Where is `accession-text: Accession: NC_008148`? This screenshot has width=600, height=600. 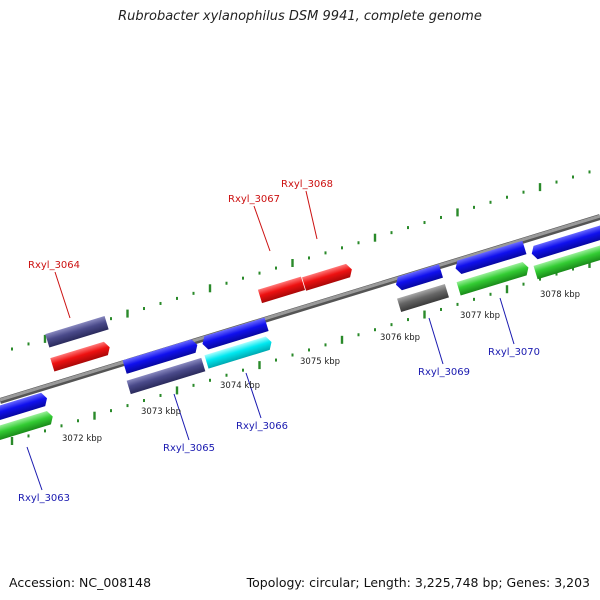
accession-text: Accession: NC_008148 is located at coordinates (80, 582).